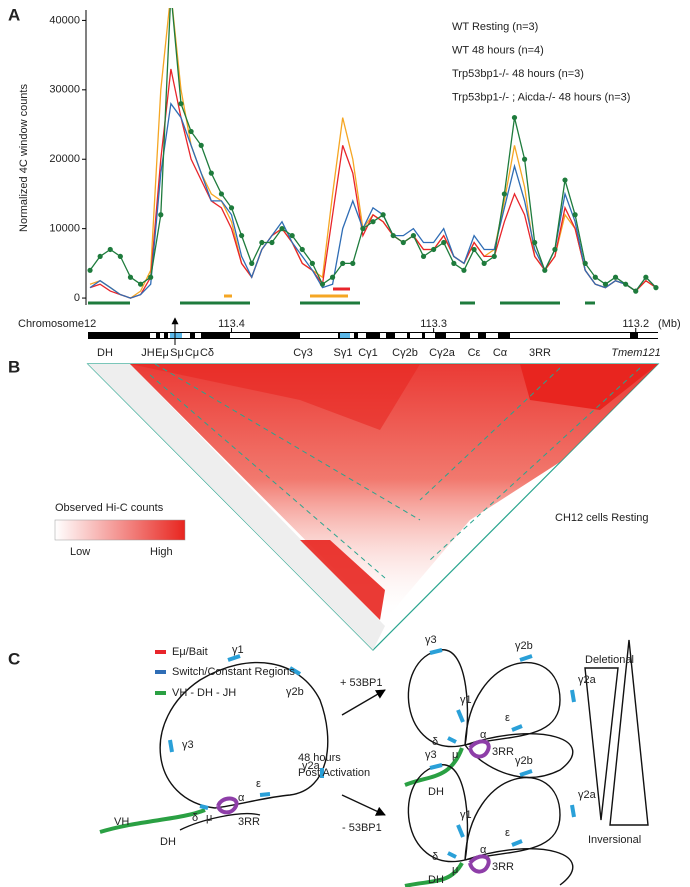 This screenshot has height=887, width=690. Describe the element at coordinates (24, 158) in the screenshot. I see `y-axis-label: Normalized 4C window counts` at that location.